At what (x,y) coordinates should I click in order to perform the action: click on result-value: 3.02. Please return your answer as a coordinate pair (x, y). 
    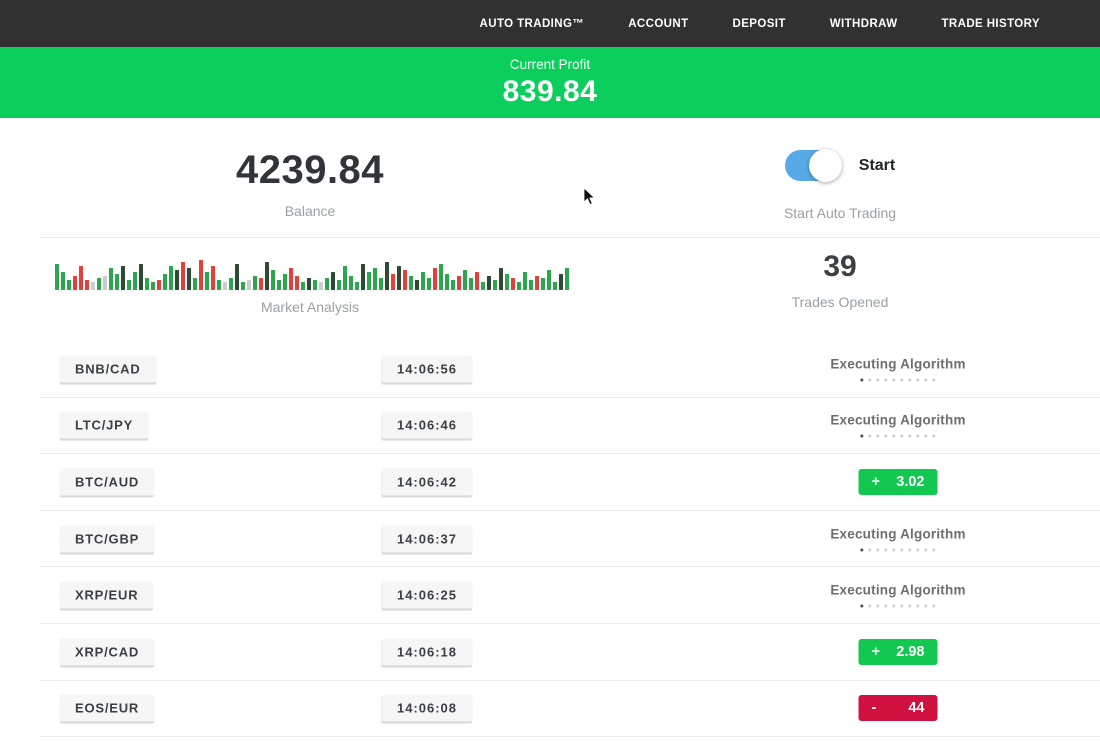
    Looking at the image, I should click on (910, 481).